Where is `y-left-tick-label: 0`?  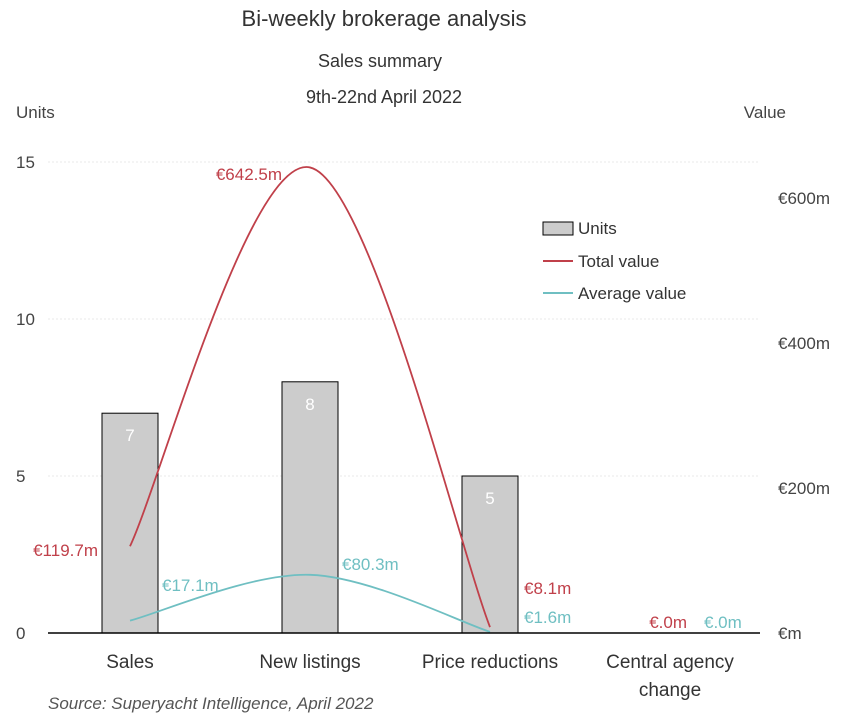
y-left-tick-label: 0 is located at coordinates (20, 633).